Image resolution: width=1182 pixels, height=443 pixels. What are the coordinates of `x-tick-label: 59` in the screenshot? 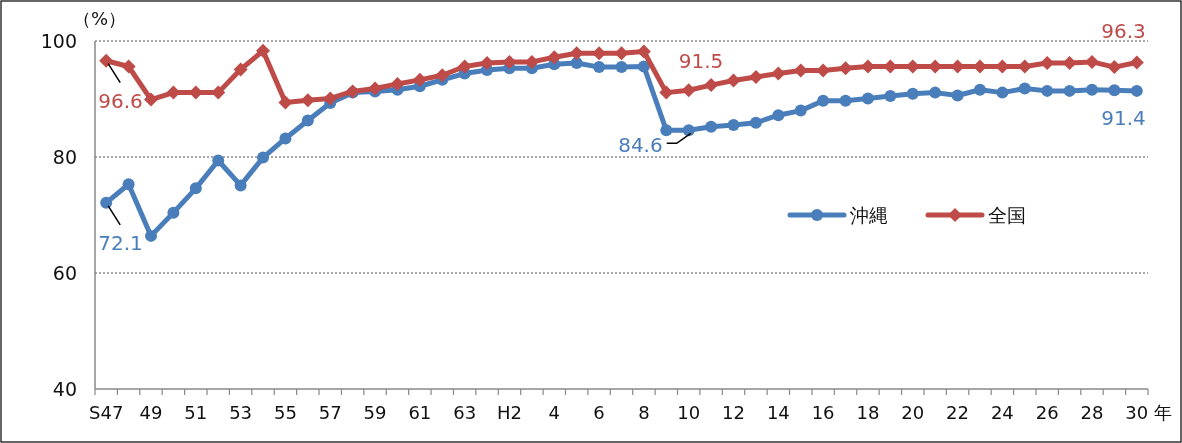 It's located at (375, 412).